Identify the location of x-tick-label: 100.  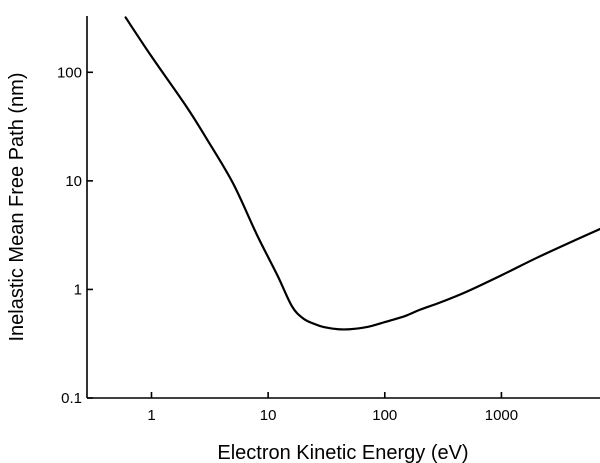
(384, 415).